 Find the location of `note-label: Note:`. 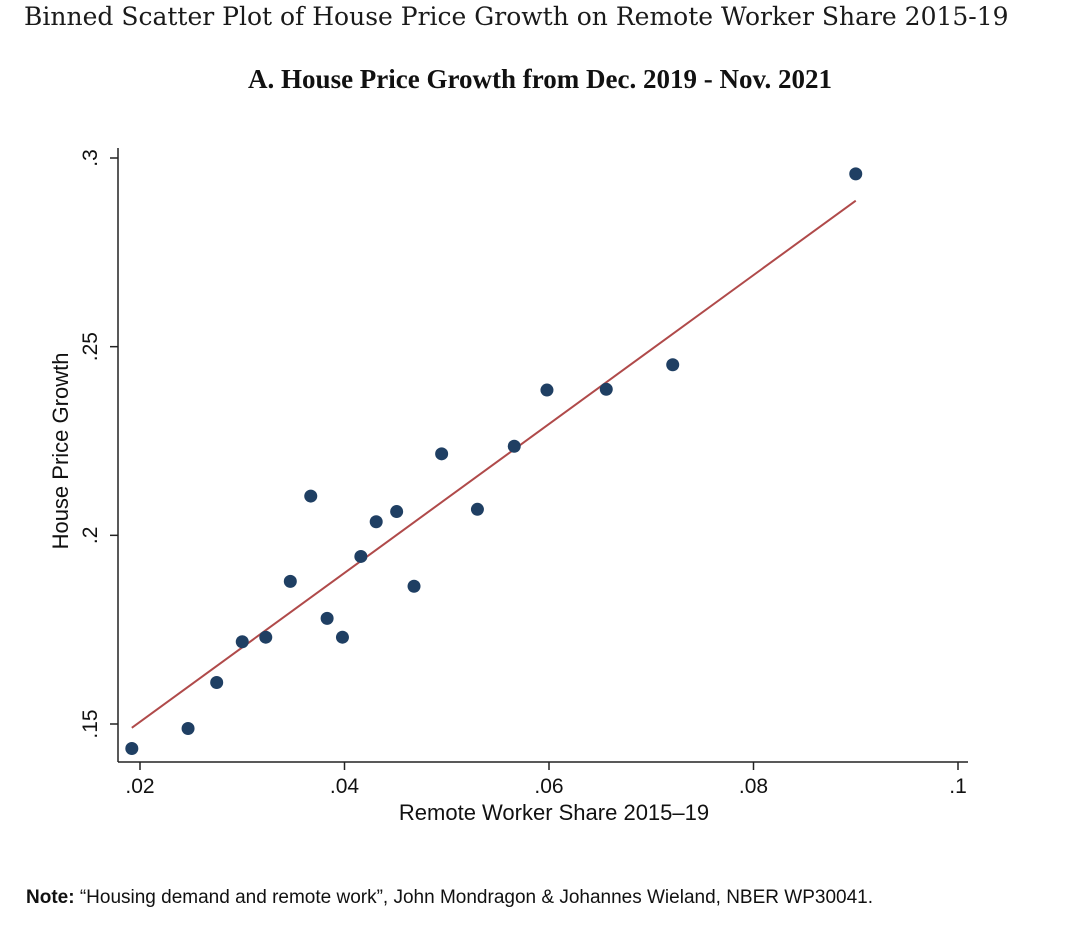

note-label: Note: is located at coordinates (50, 897).